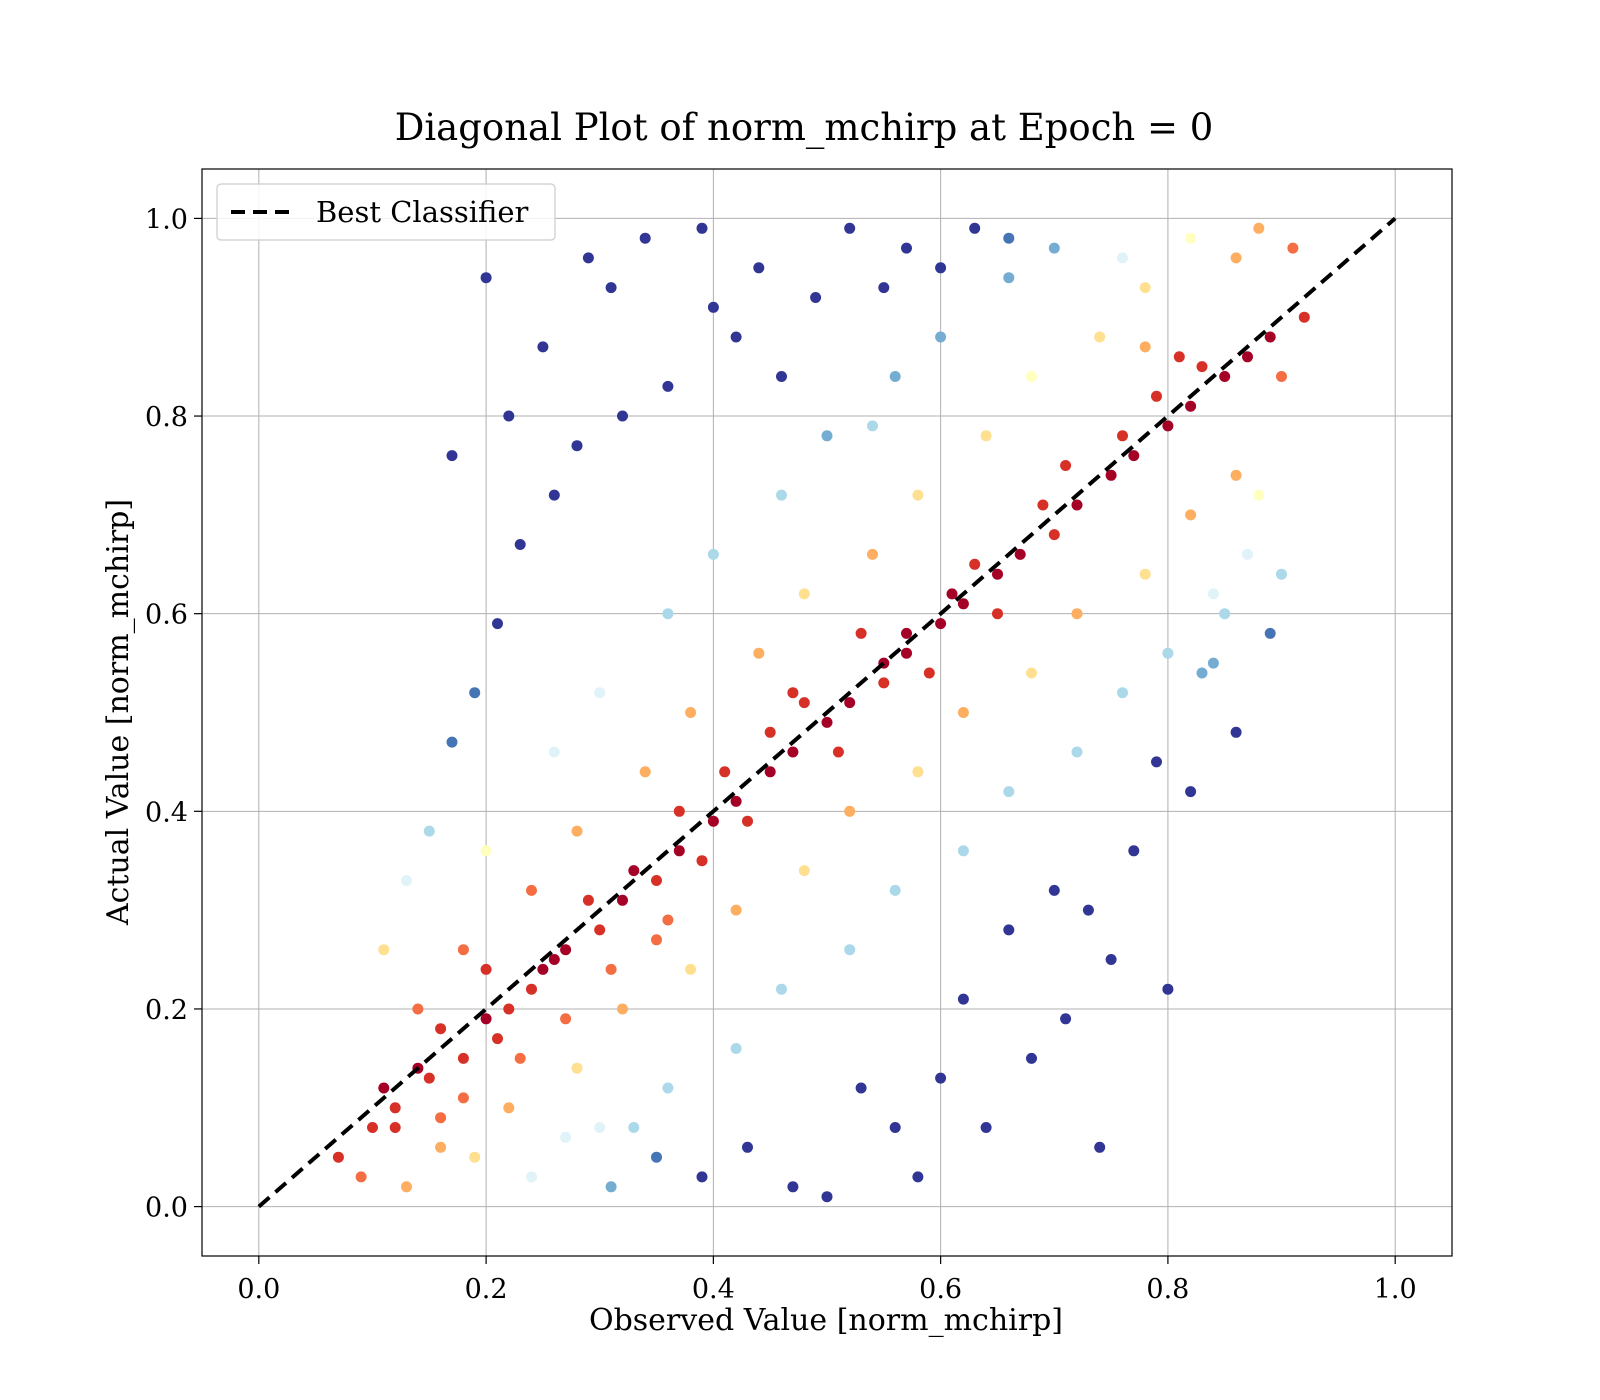  What do you see at coordinates (1395, 1289) in the screenshot?
I see `x-tick-label: 1.0` at bounding box center [1395, 1289].